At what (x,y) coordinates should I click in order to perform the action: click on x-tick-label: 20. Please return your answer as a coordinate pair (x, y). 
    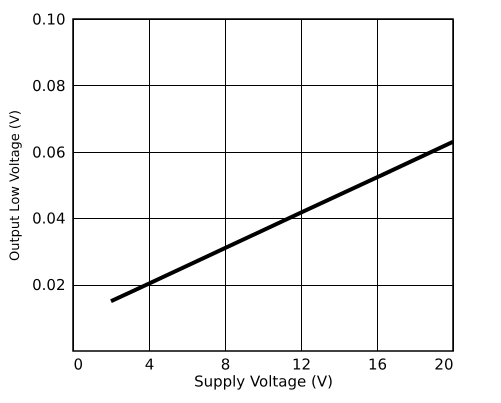
    Looking at the image, I should click on (444, 365).